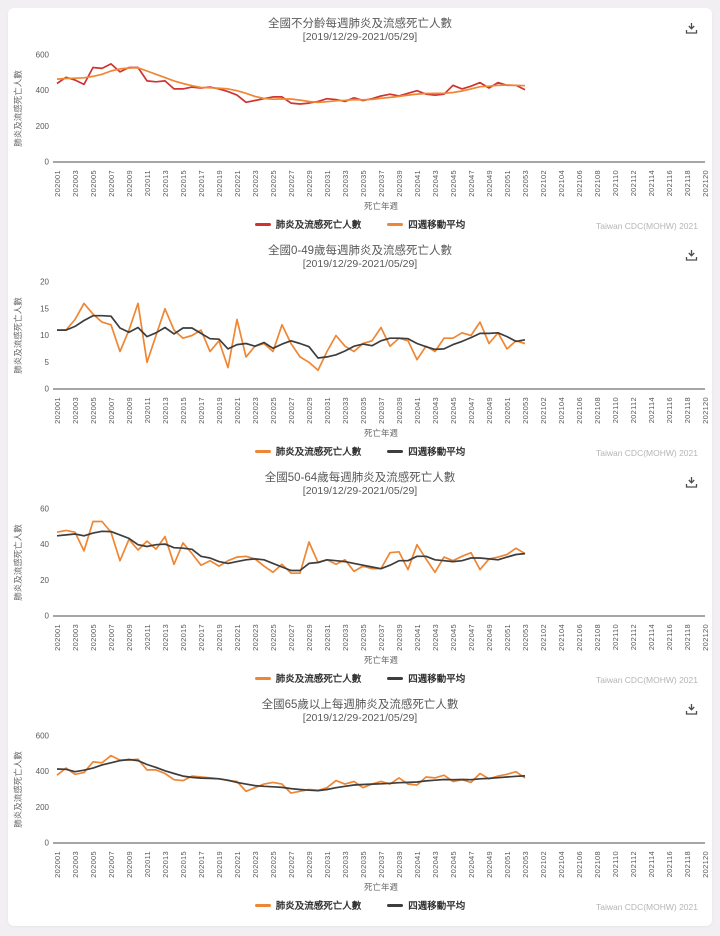 This screenshot has width=720, height=936. Describe the element at coordinates (561, 410) in the screenshot. I see `svg-text: 202104` at that location.